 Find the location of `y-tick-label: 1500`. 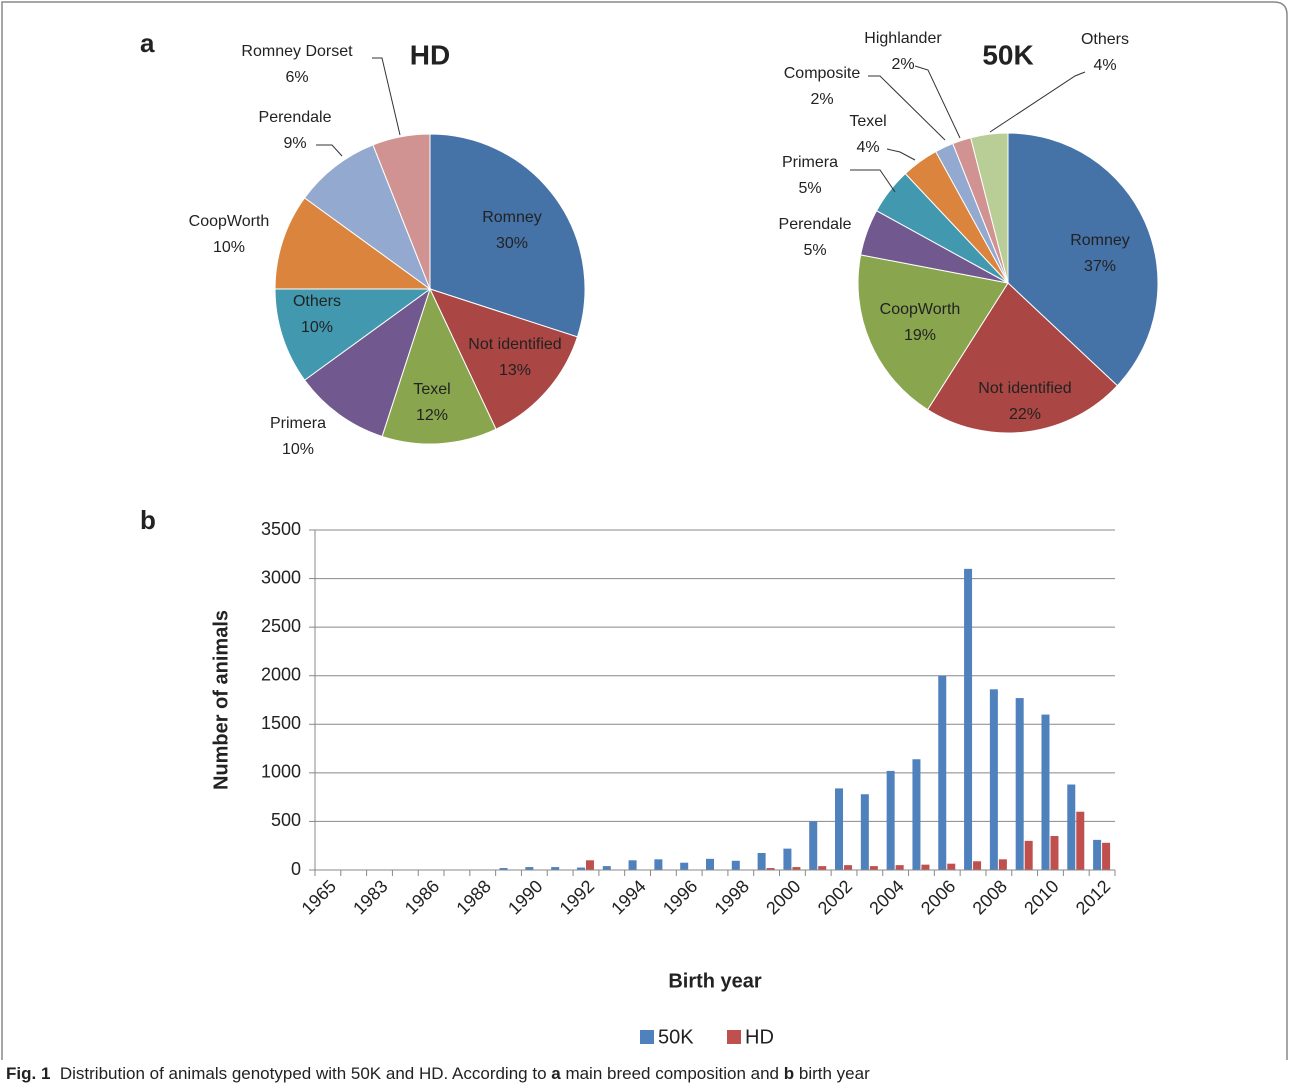

y-tick-label: 1500 is located at coordinates (281, 723).